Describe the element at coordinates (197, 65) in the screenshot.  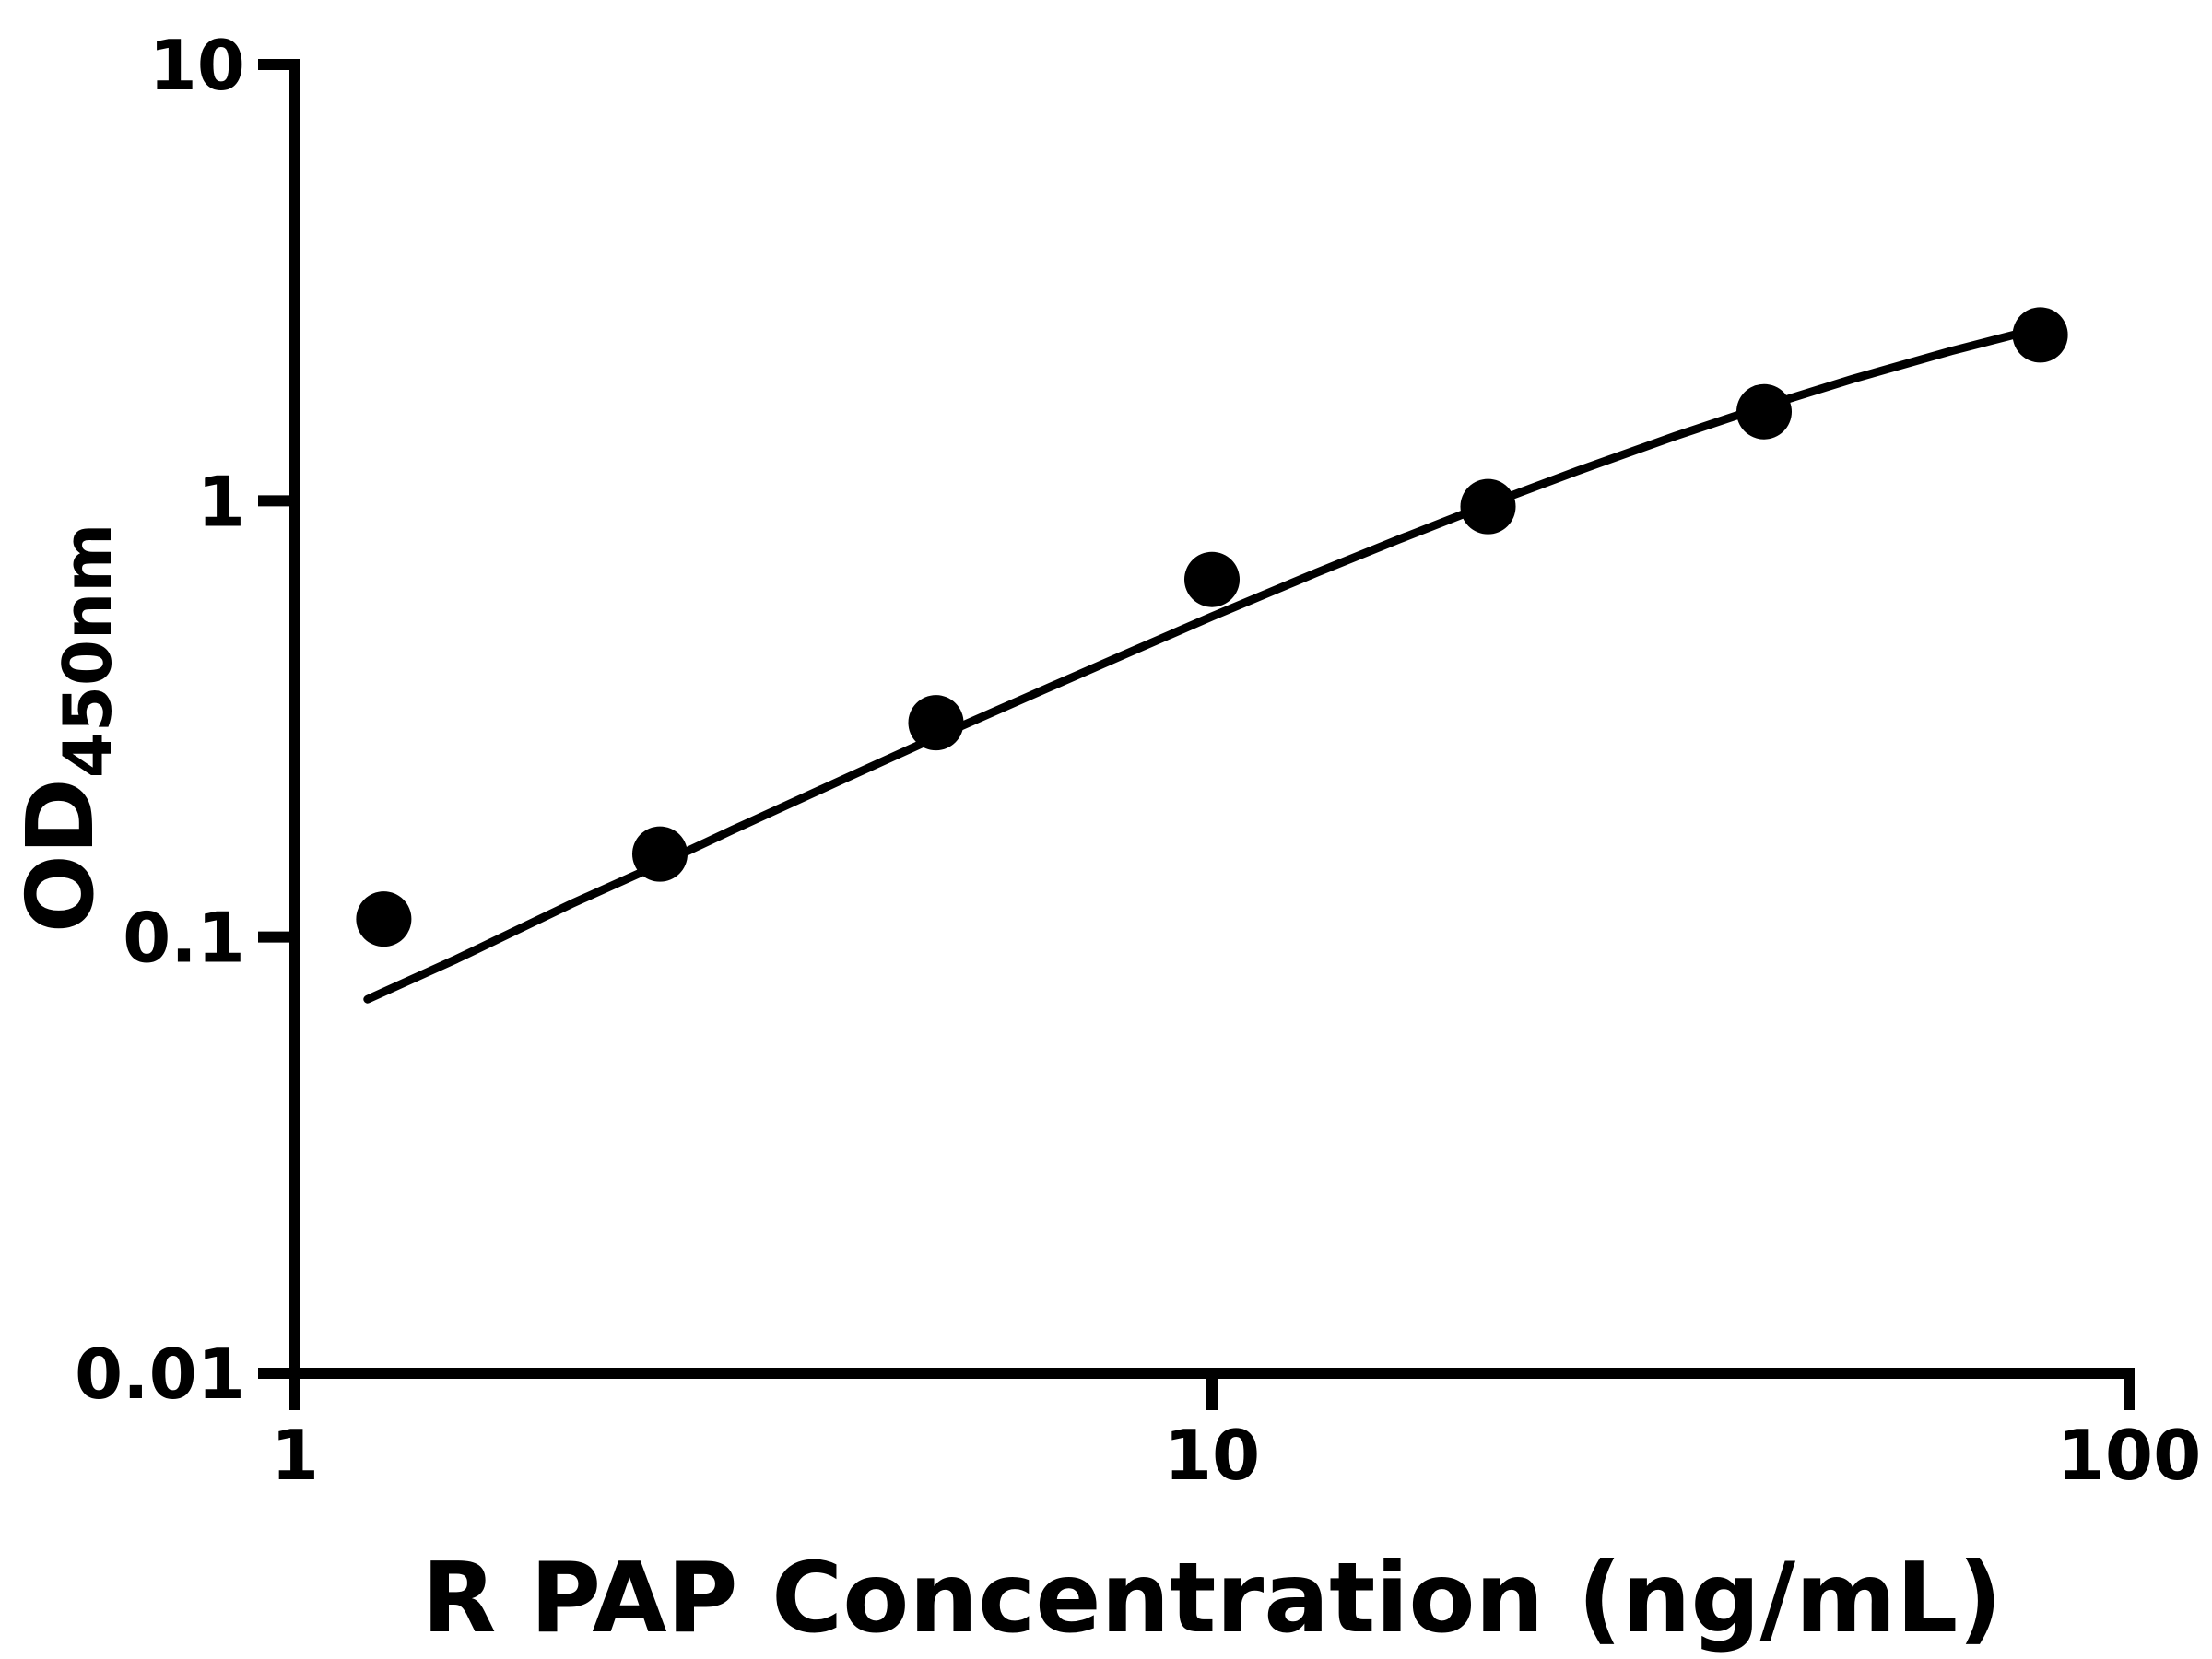
I see `y-tick-label: 10` at that location.